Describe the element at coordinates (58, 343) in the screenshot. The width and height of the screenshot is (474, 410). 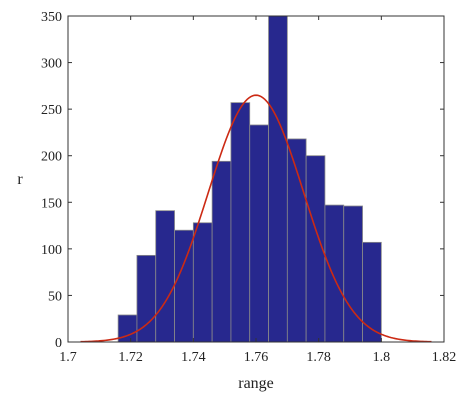
I see `y-tick-label: 0` at that location.